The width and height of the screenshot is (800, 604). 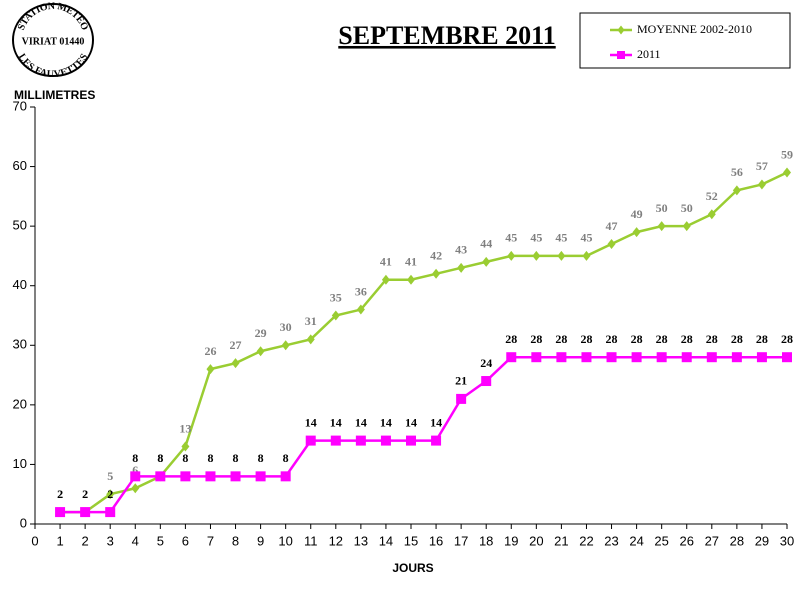 What do you see at coordinates (85, 540) in the screenshot?
I see `x-tick-label: 2` at bounding box center [85, 540].